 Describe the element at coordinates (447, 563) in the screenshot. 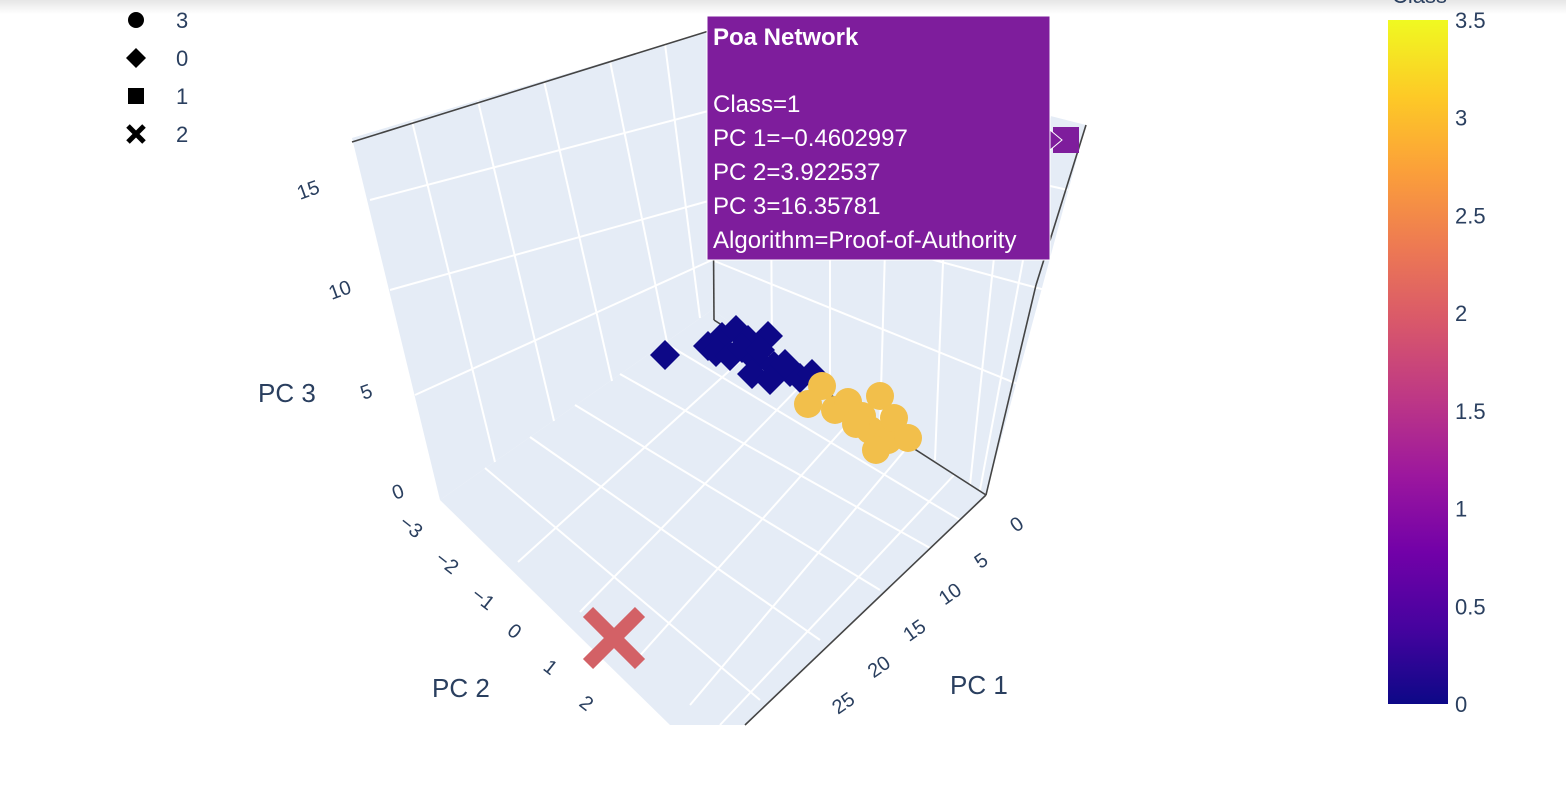

I see `y-tick-label: −2` at that location.